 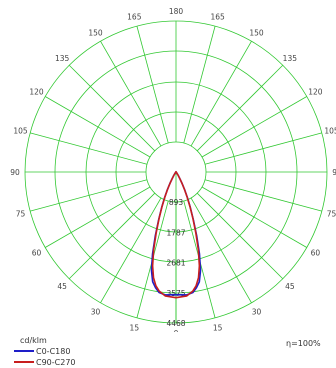 What do you see at coordinates (175, 323) in the screenshot?
I see `ring-label-4468: 4468` at bounding box center [175, 323].